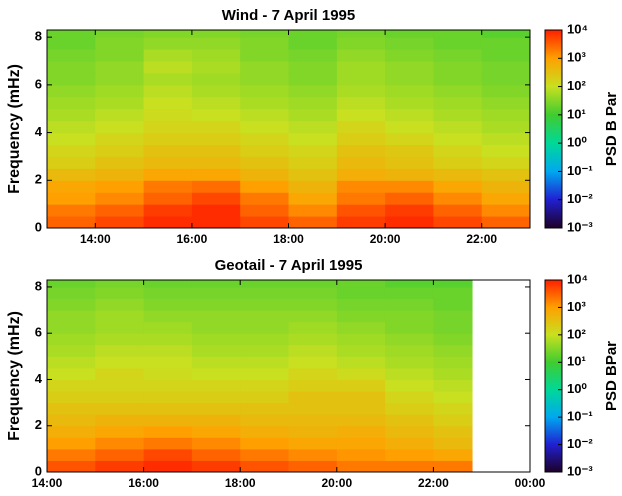 This screenshot has width=622, height=496. I want to click on colorbar, so click(553, 129).